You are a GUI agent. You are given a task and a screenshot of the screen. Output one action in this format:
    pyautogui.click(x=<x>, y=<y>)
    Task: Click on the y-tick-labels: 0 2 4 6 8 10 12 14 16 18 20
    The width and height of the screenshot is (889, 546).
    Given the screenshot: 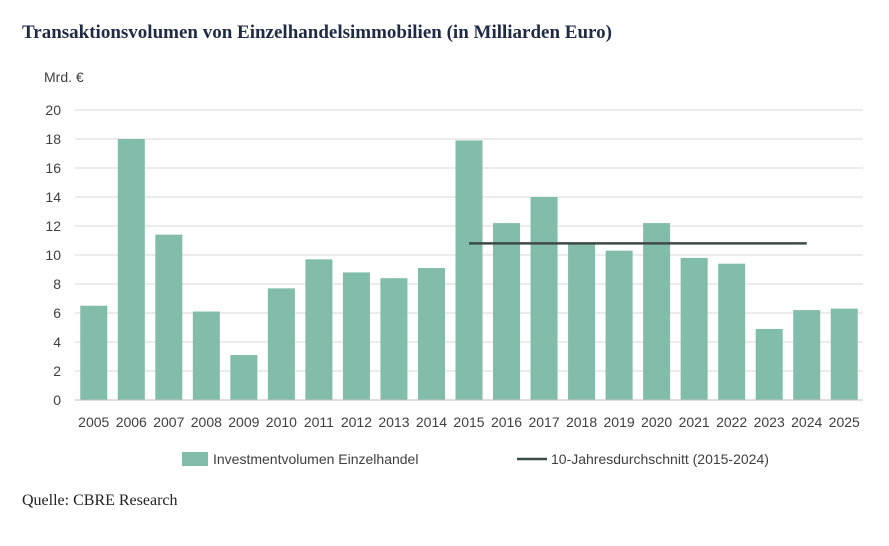 What is the action you would take?
    pyautogui.click(x=53, y=255)
    